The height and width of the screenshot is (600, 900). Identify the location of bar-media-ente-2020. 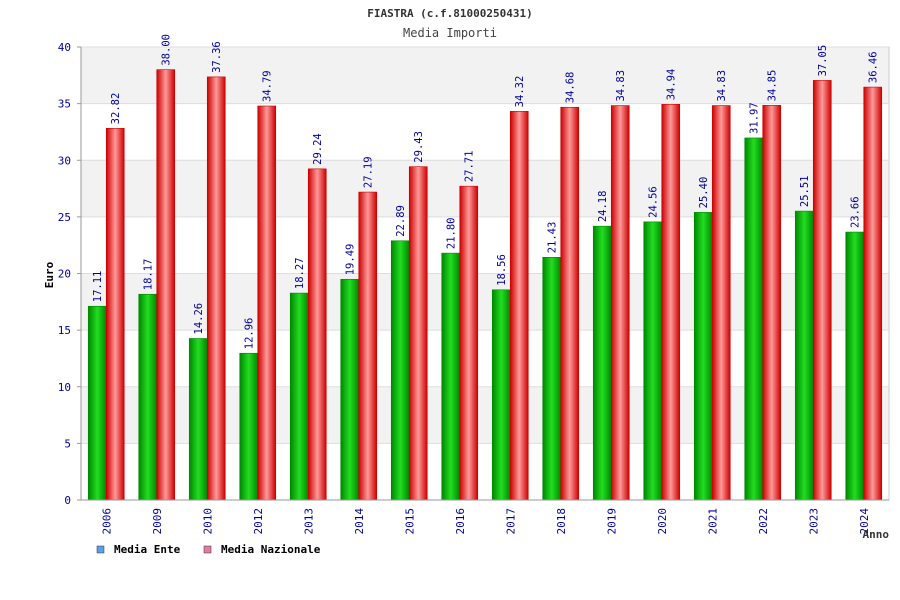
(653, 361).